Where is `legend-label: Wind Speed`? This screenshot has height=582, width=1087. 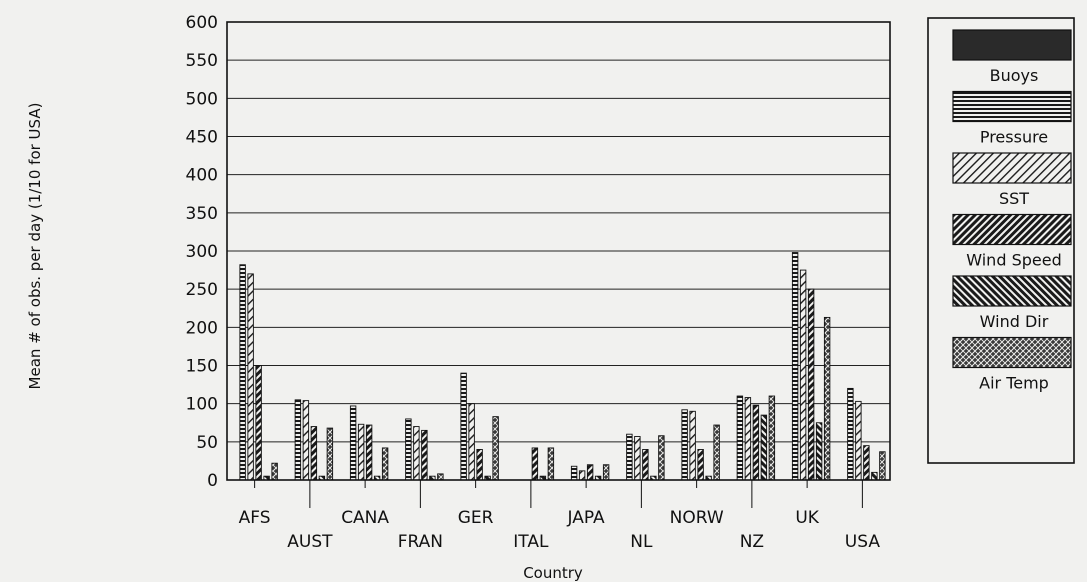 legend-label: Wind Speed is located at coordinates (1013, 260).